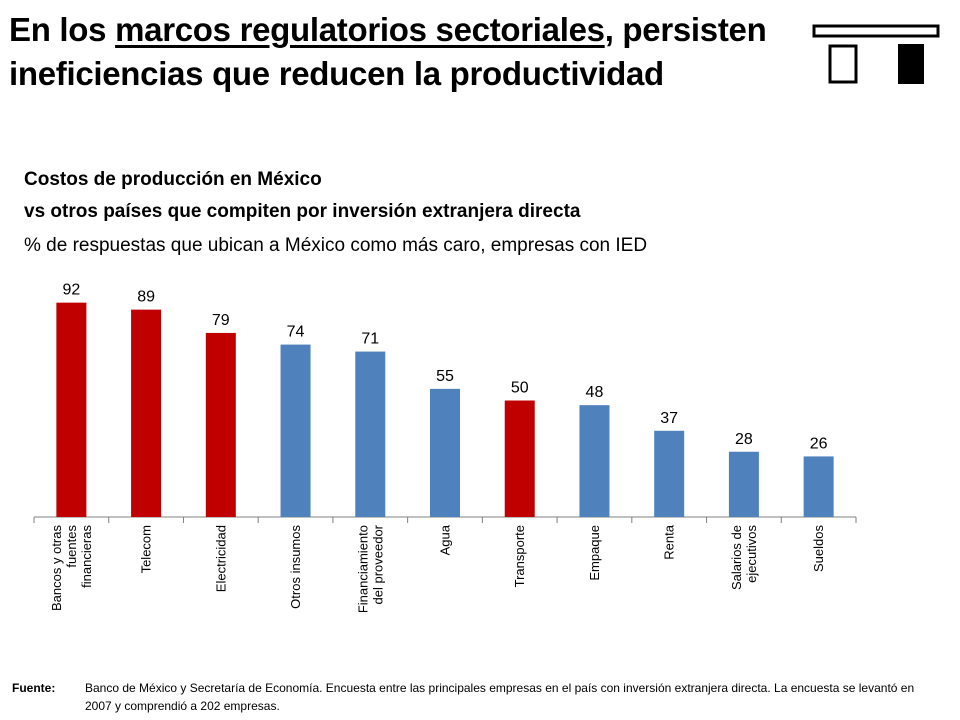  I want to click on tick-label-line: Salarios de, so click(736, 557).